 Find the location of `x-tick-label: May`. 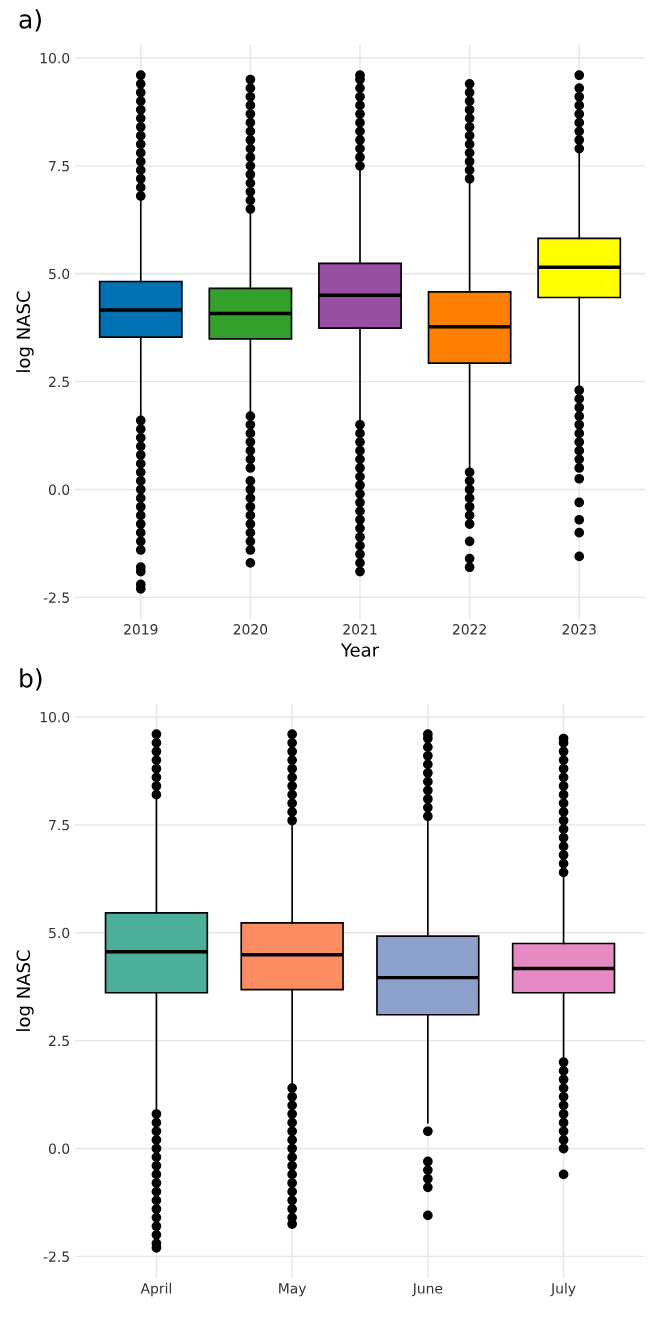

x-tick-label: May is located at coordinates (293, 1290).